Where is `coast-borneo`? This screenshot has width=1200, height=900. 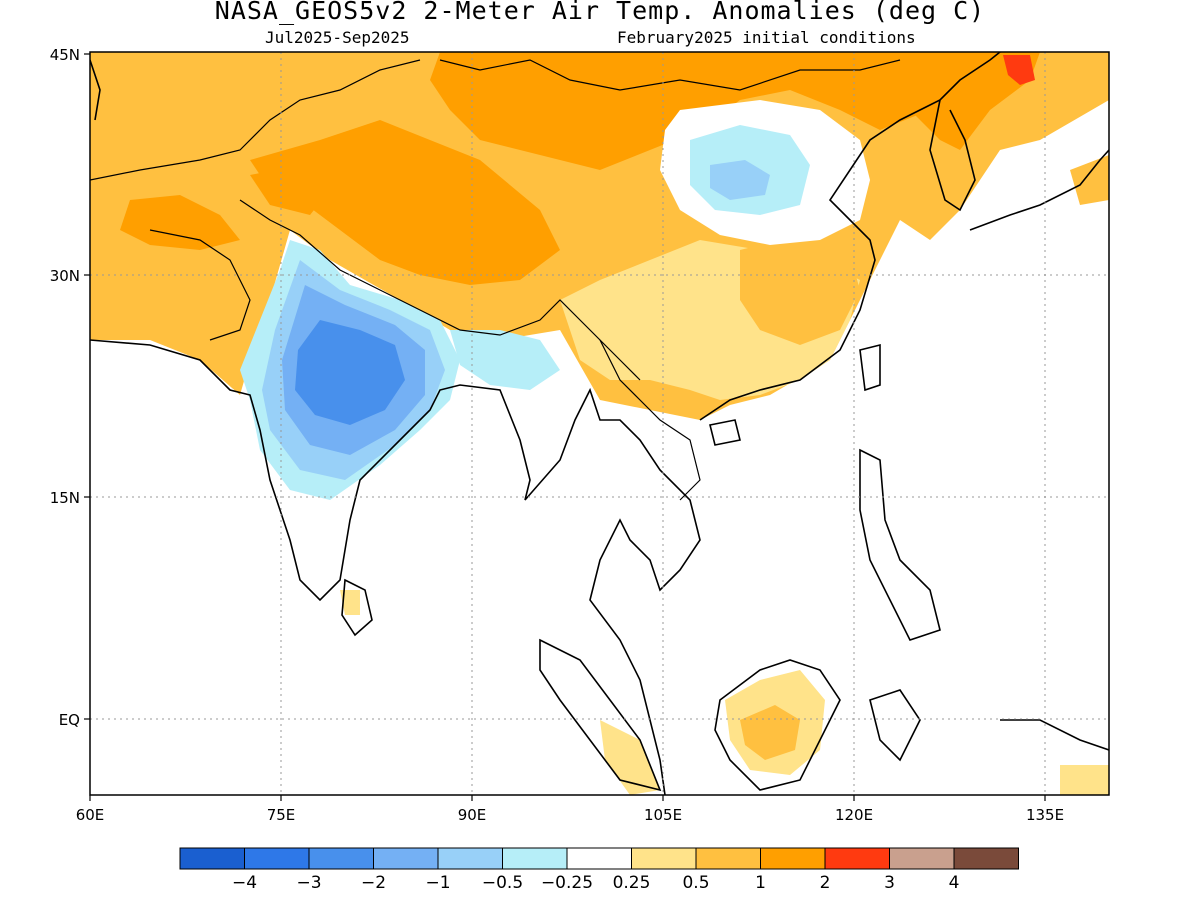
coast-borneo is located at coordinates (777, 725).